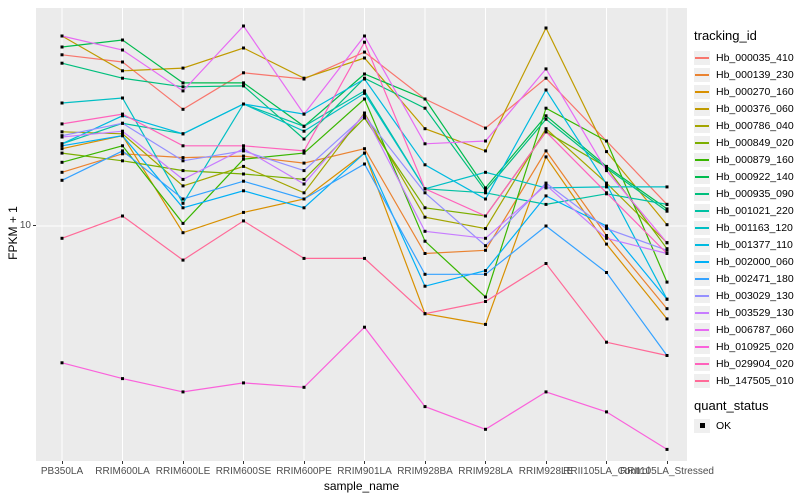  What do you see at coordinates (746, 57) in the screenshot?
I see `legend-item-Hb_000035_410: Hb_000035_410` at bounding box center [746, 57].